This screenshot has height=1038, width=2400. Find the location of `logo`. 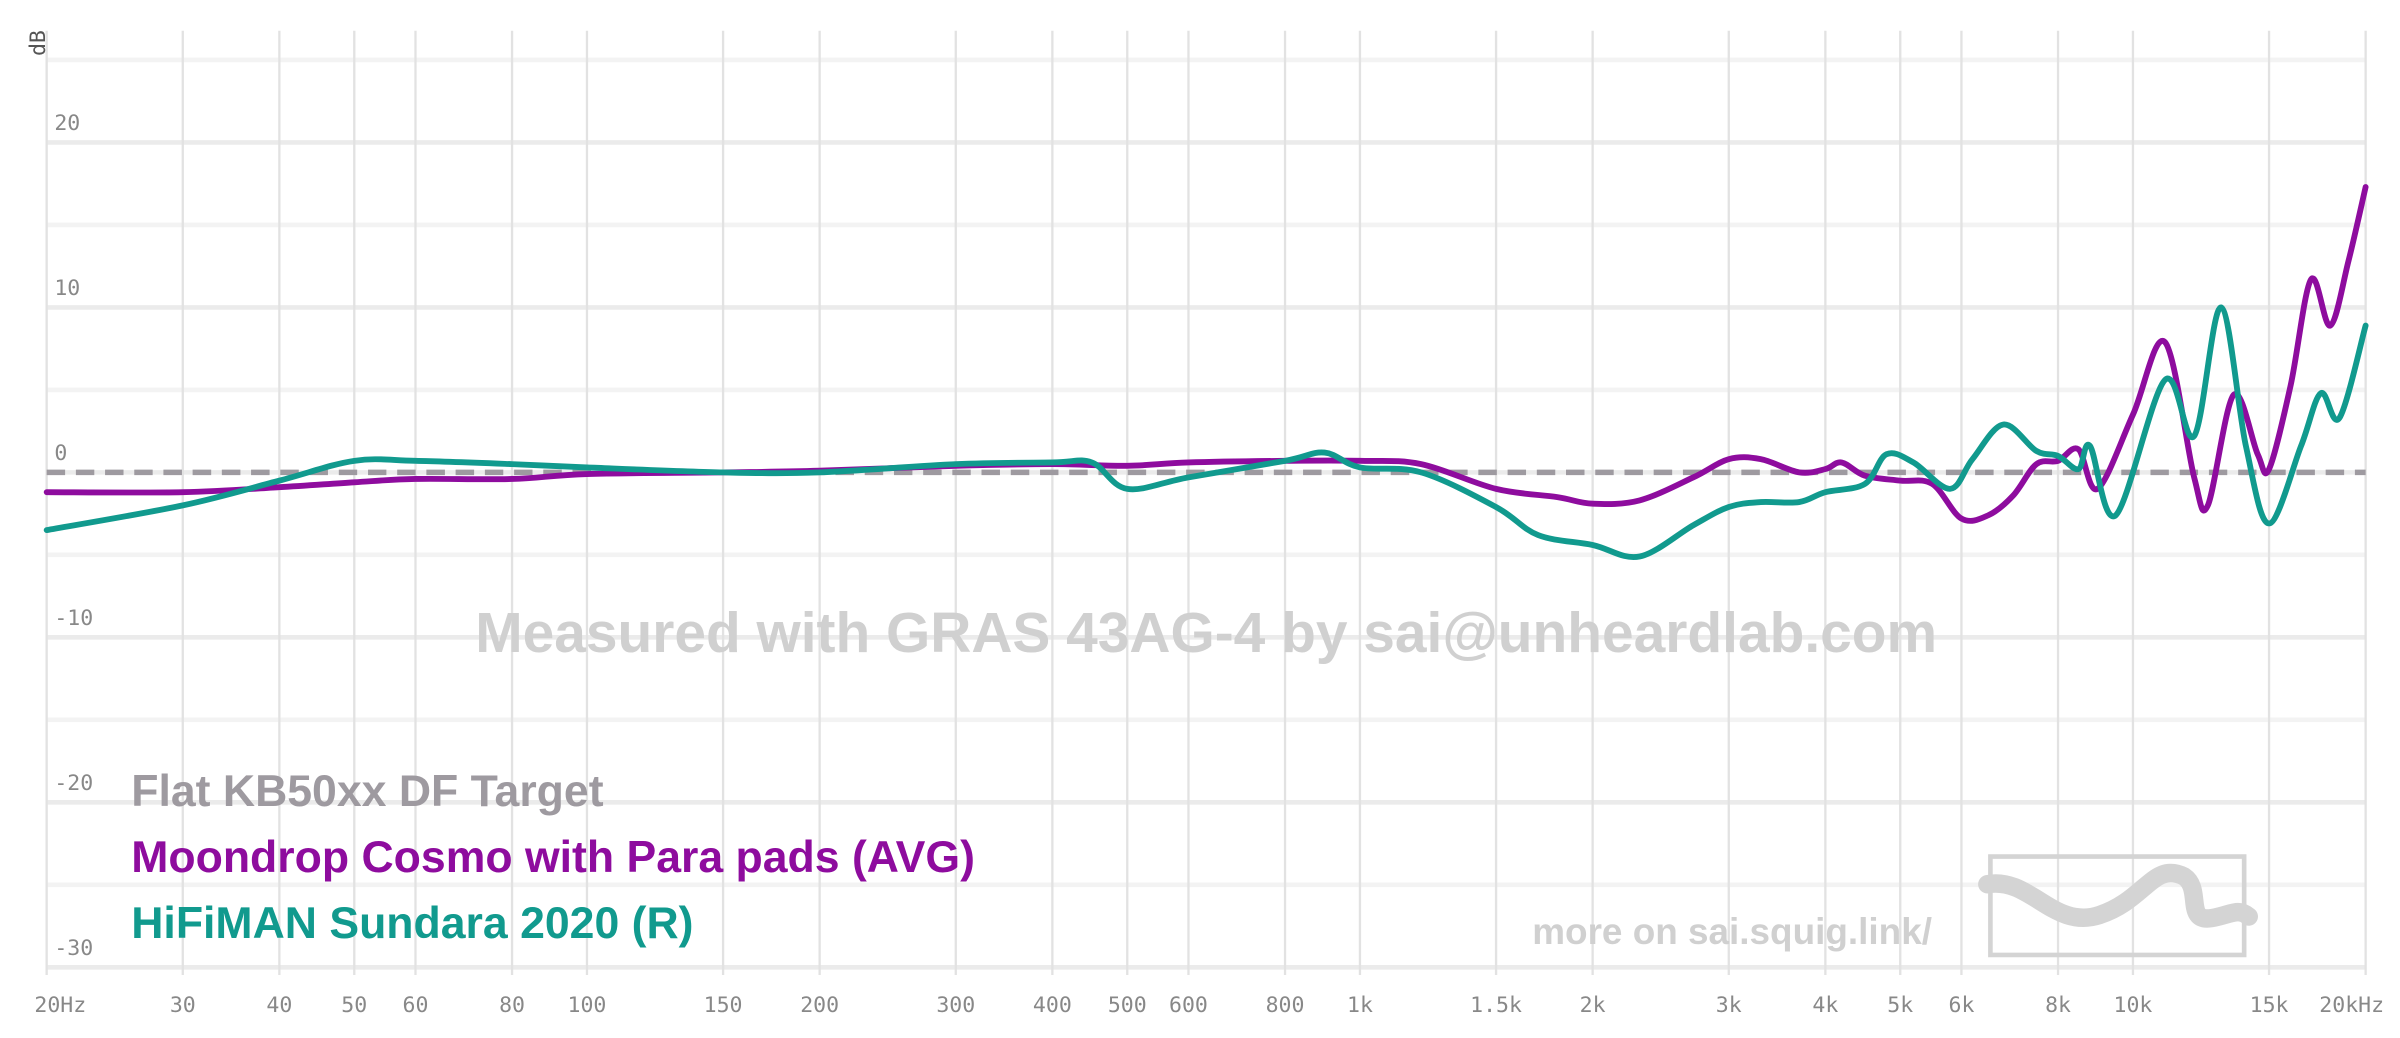

logo is located at coordinates (2118, 906).